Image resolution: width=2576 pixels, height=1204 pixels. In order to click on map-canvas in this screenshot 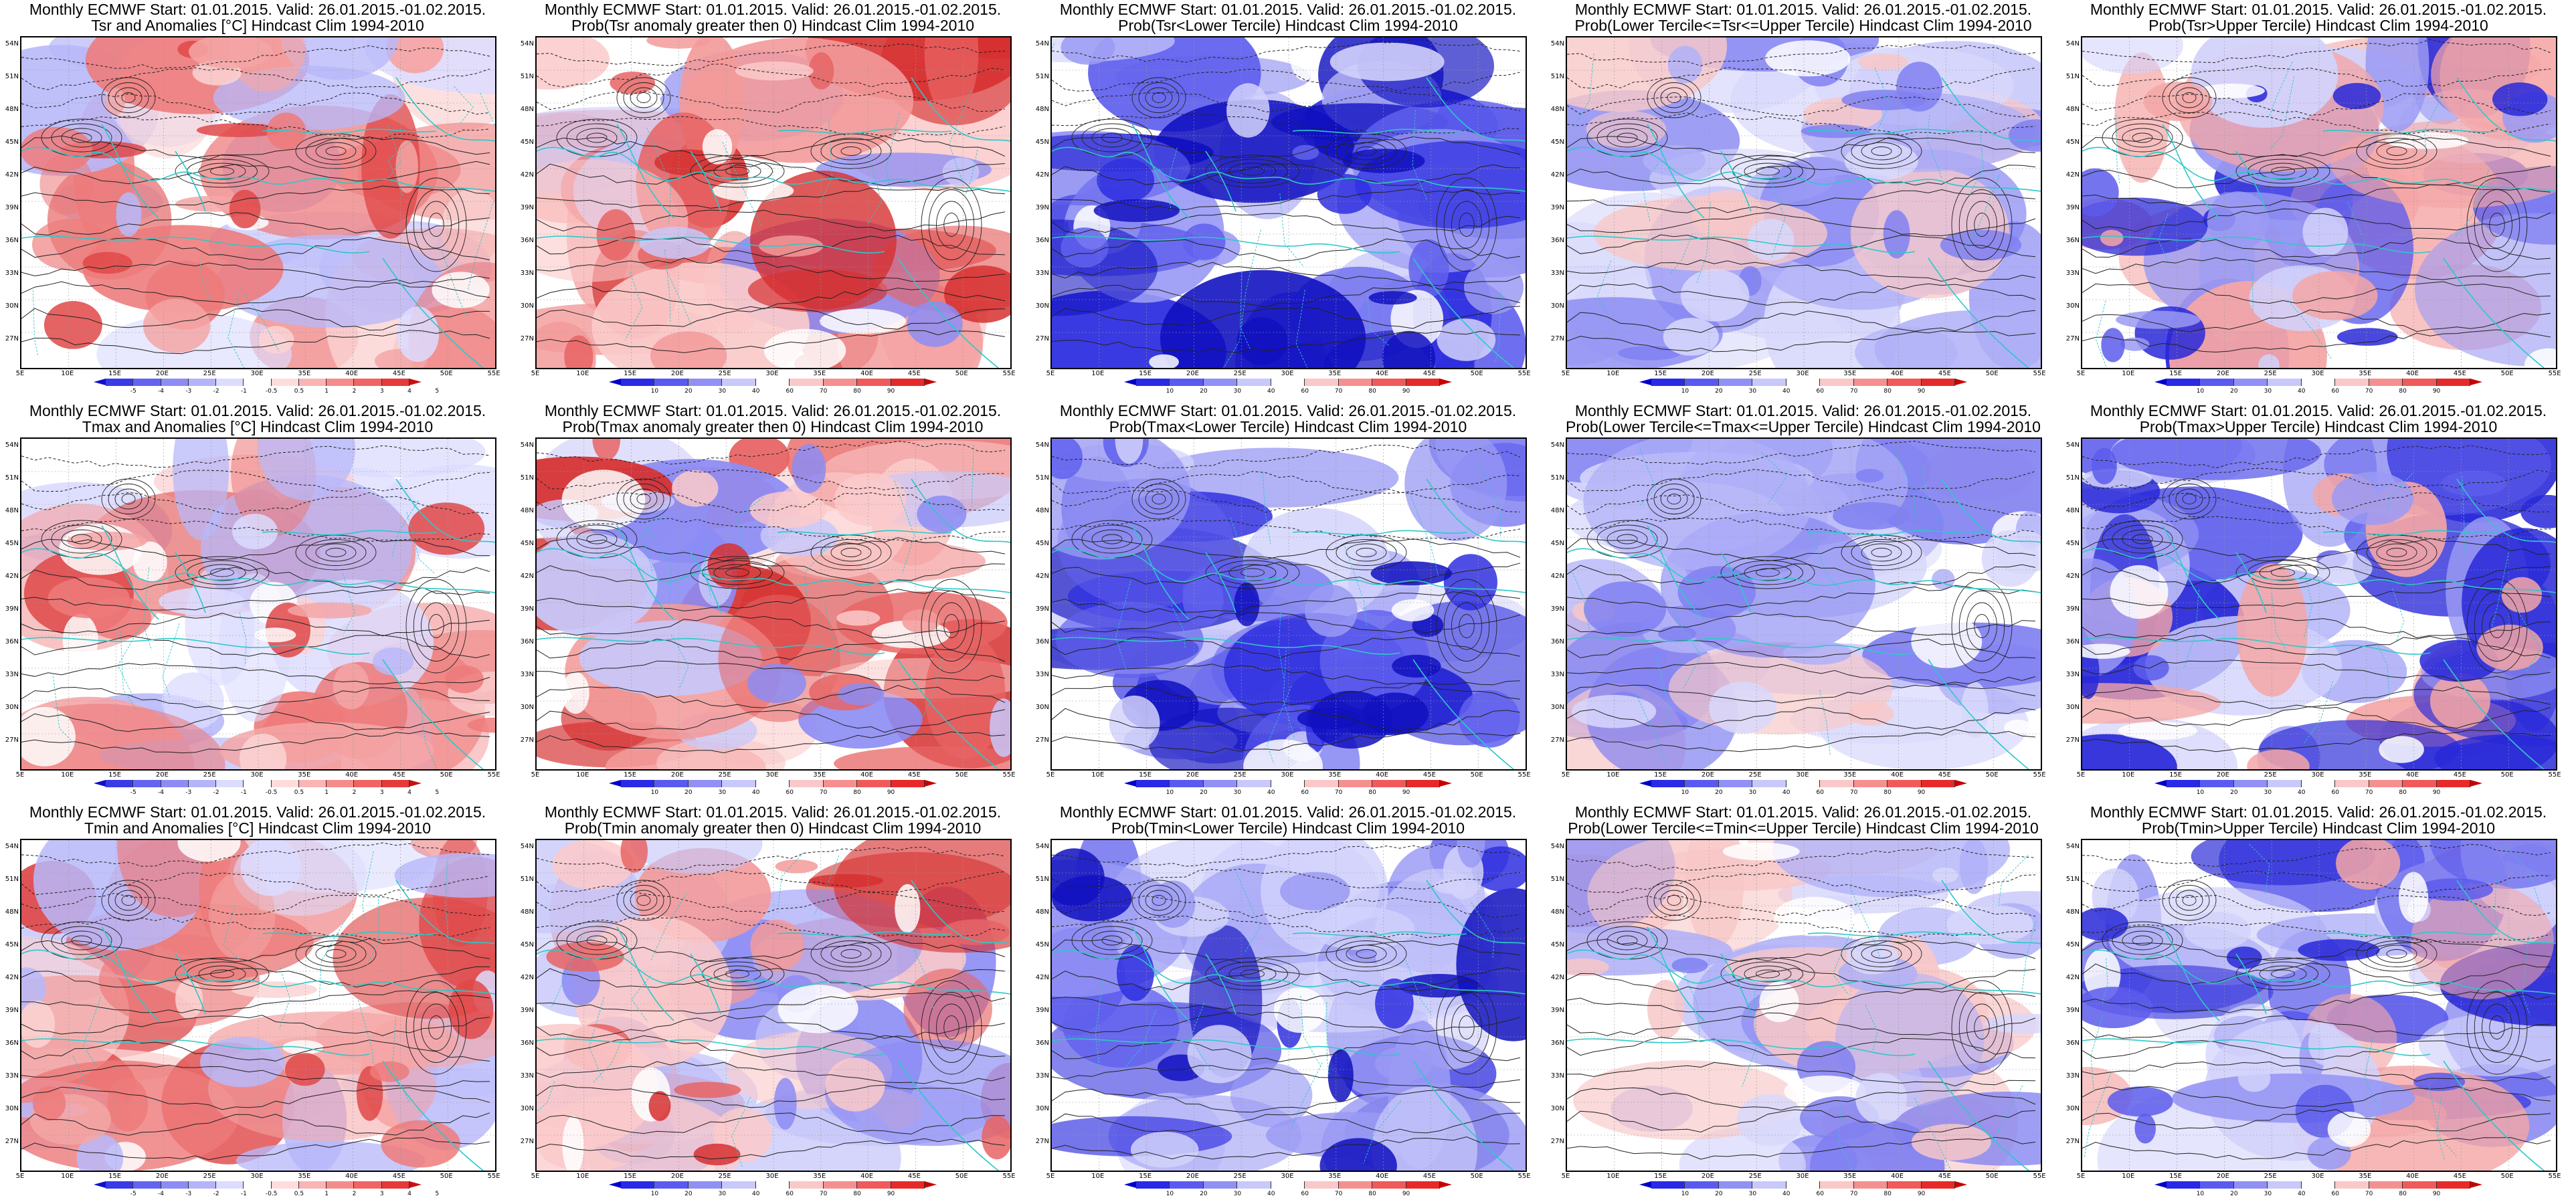, I will do `click(1289, 604)`.